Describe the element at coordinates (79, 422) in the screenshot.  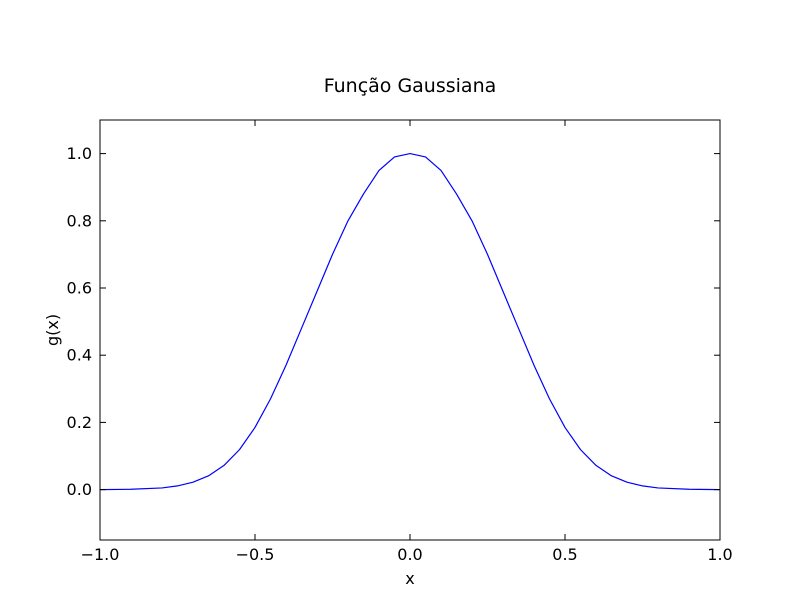
I see `y-tick-label: 0.2` at that location.